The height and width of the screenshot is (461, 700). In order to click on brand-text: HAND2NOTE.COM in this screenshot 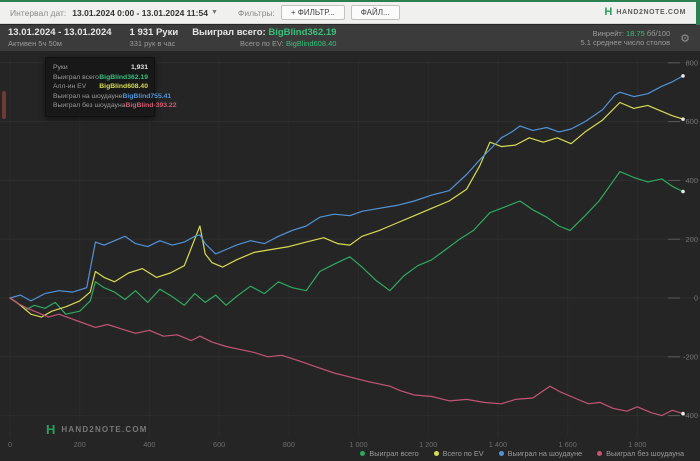, I will do `click(651, 12)`.